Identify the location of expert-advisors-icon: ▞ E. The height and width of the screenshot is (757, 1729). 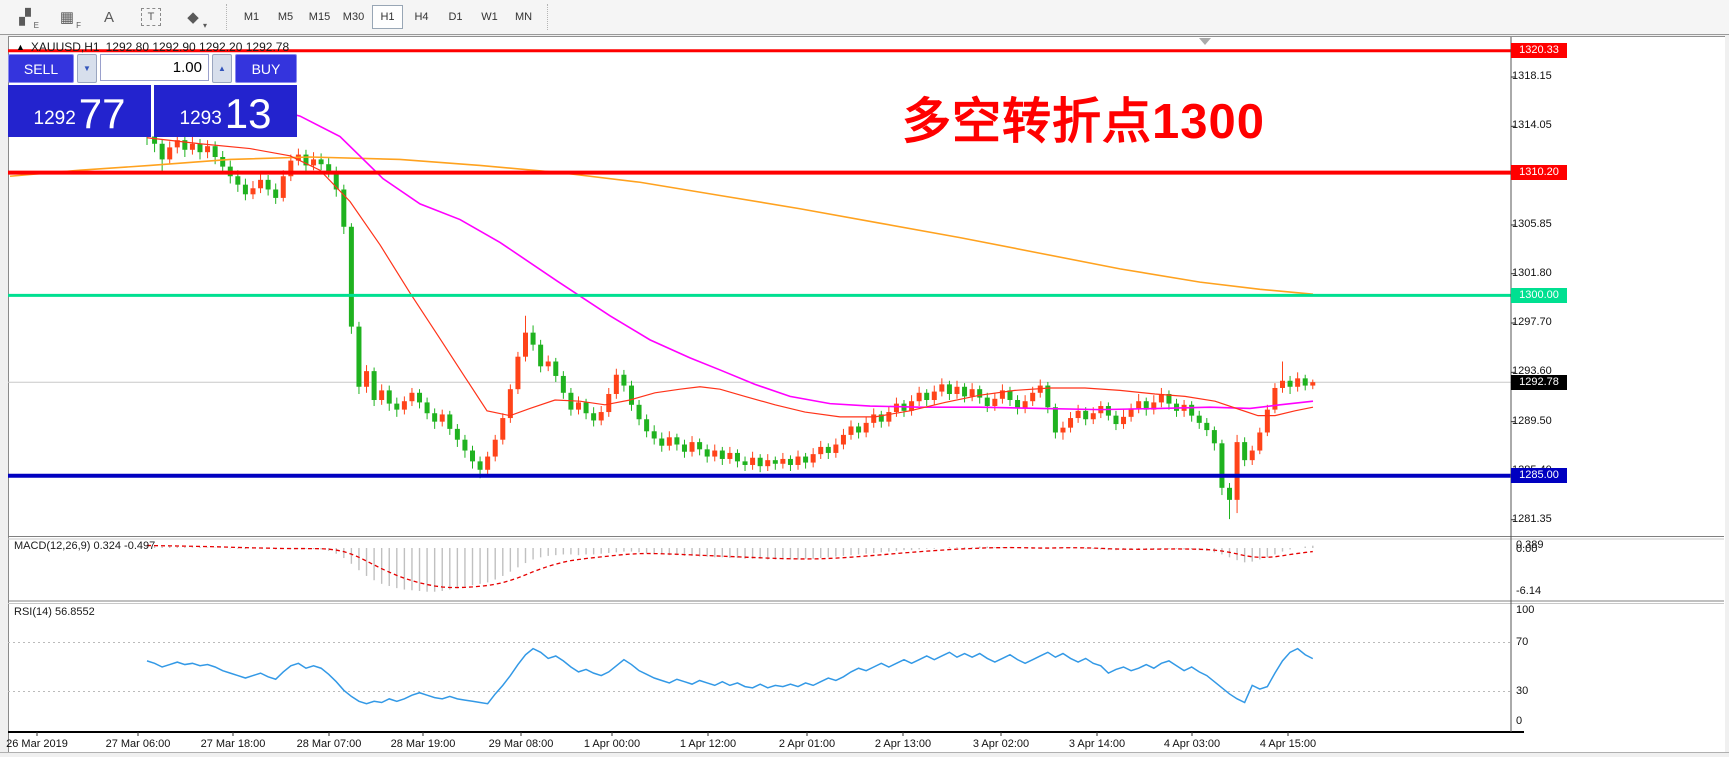
(29, 19).